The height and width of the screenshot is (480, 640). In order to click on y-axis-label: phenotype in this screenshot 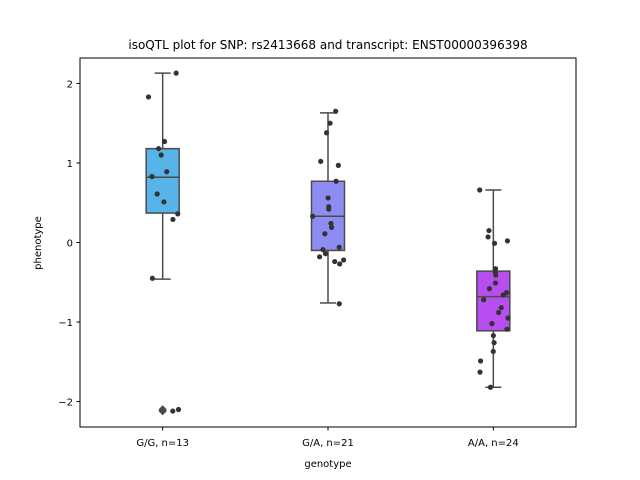, I will do `click(38, 243)`.